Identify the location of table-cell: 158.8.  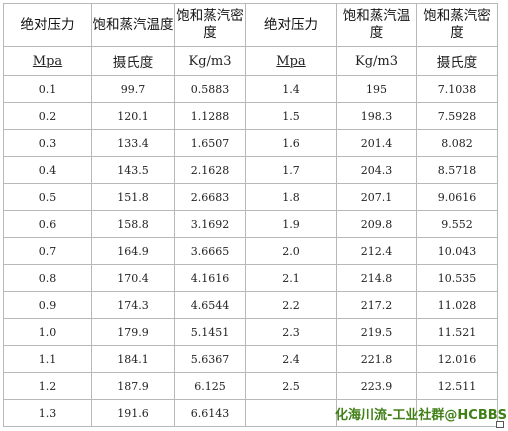
(133, 224).